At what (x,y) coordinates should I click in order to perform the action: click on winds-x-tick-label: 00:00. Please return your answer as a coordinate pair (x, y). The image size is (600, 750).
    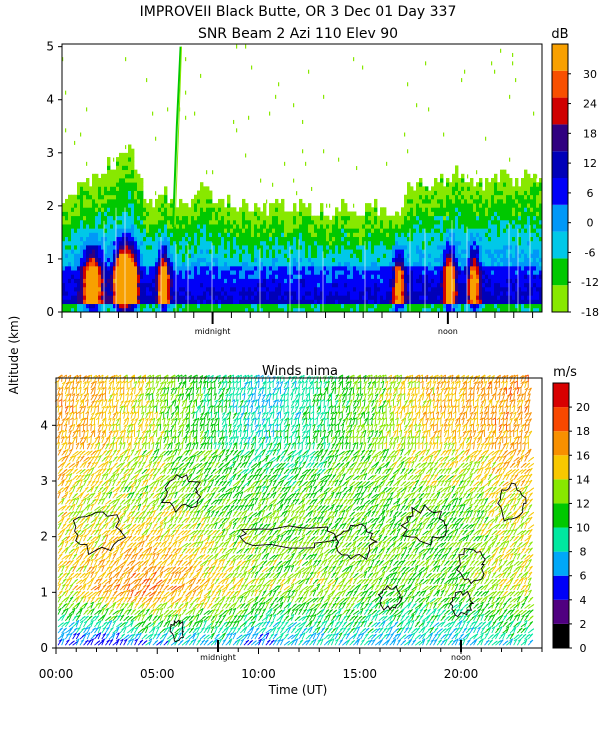
    Looking at the image, I should click on (56, 674).